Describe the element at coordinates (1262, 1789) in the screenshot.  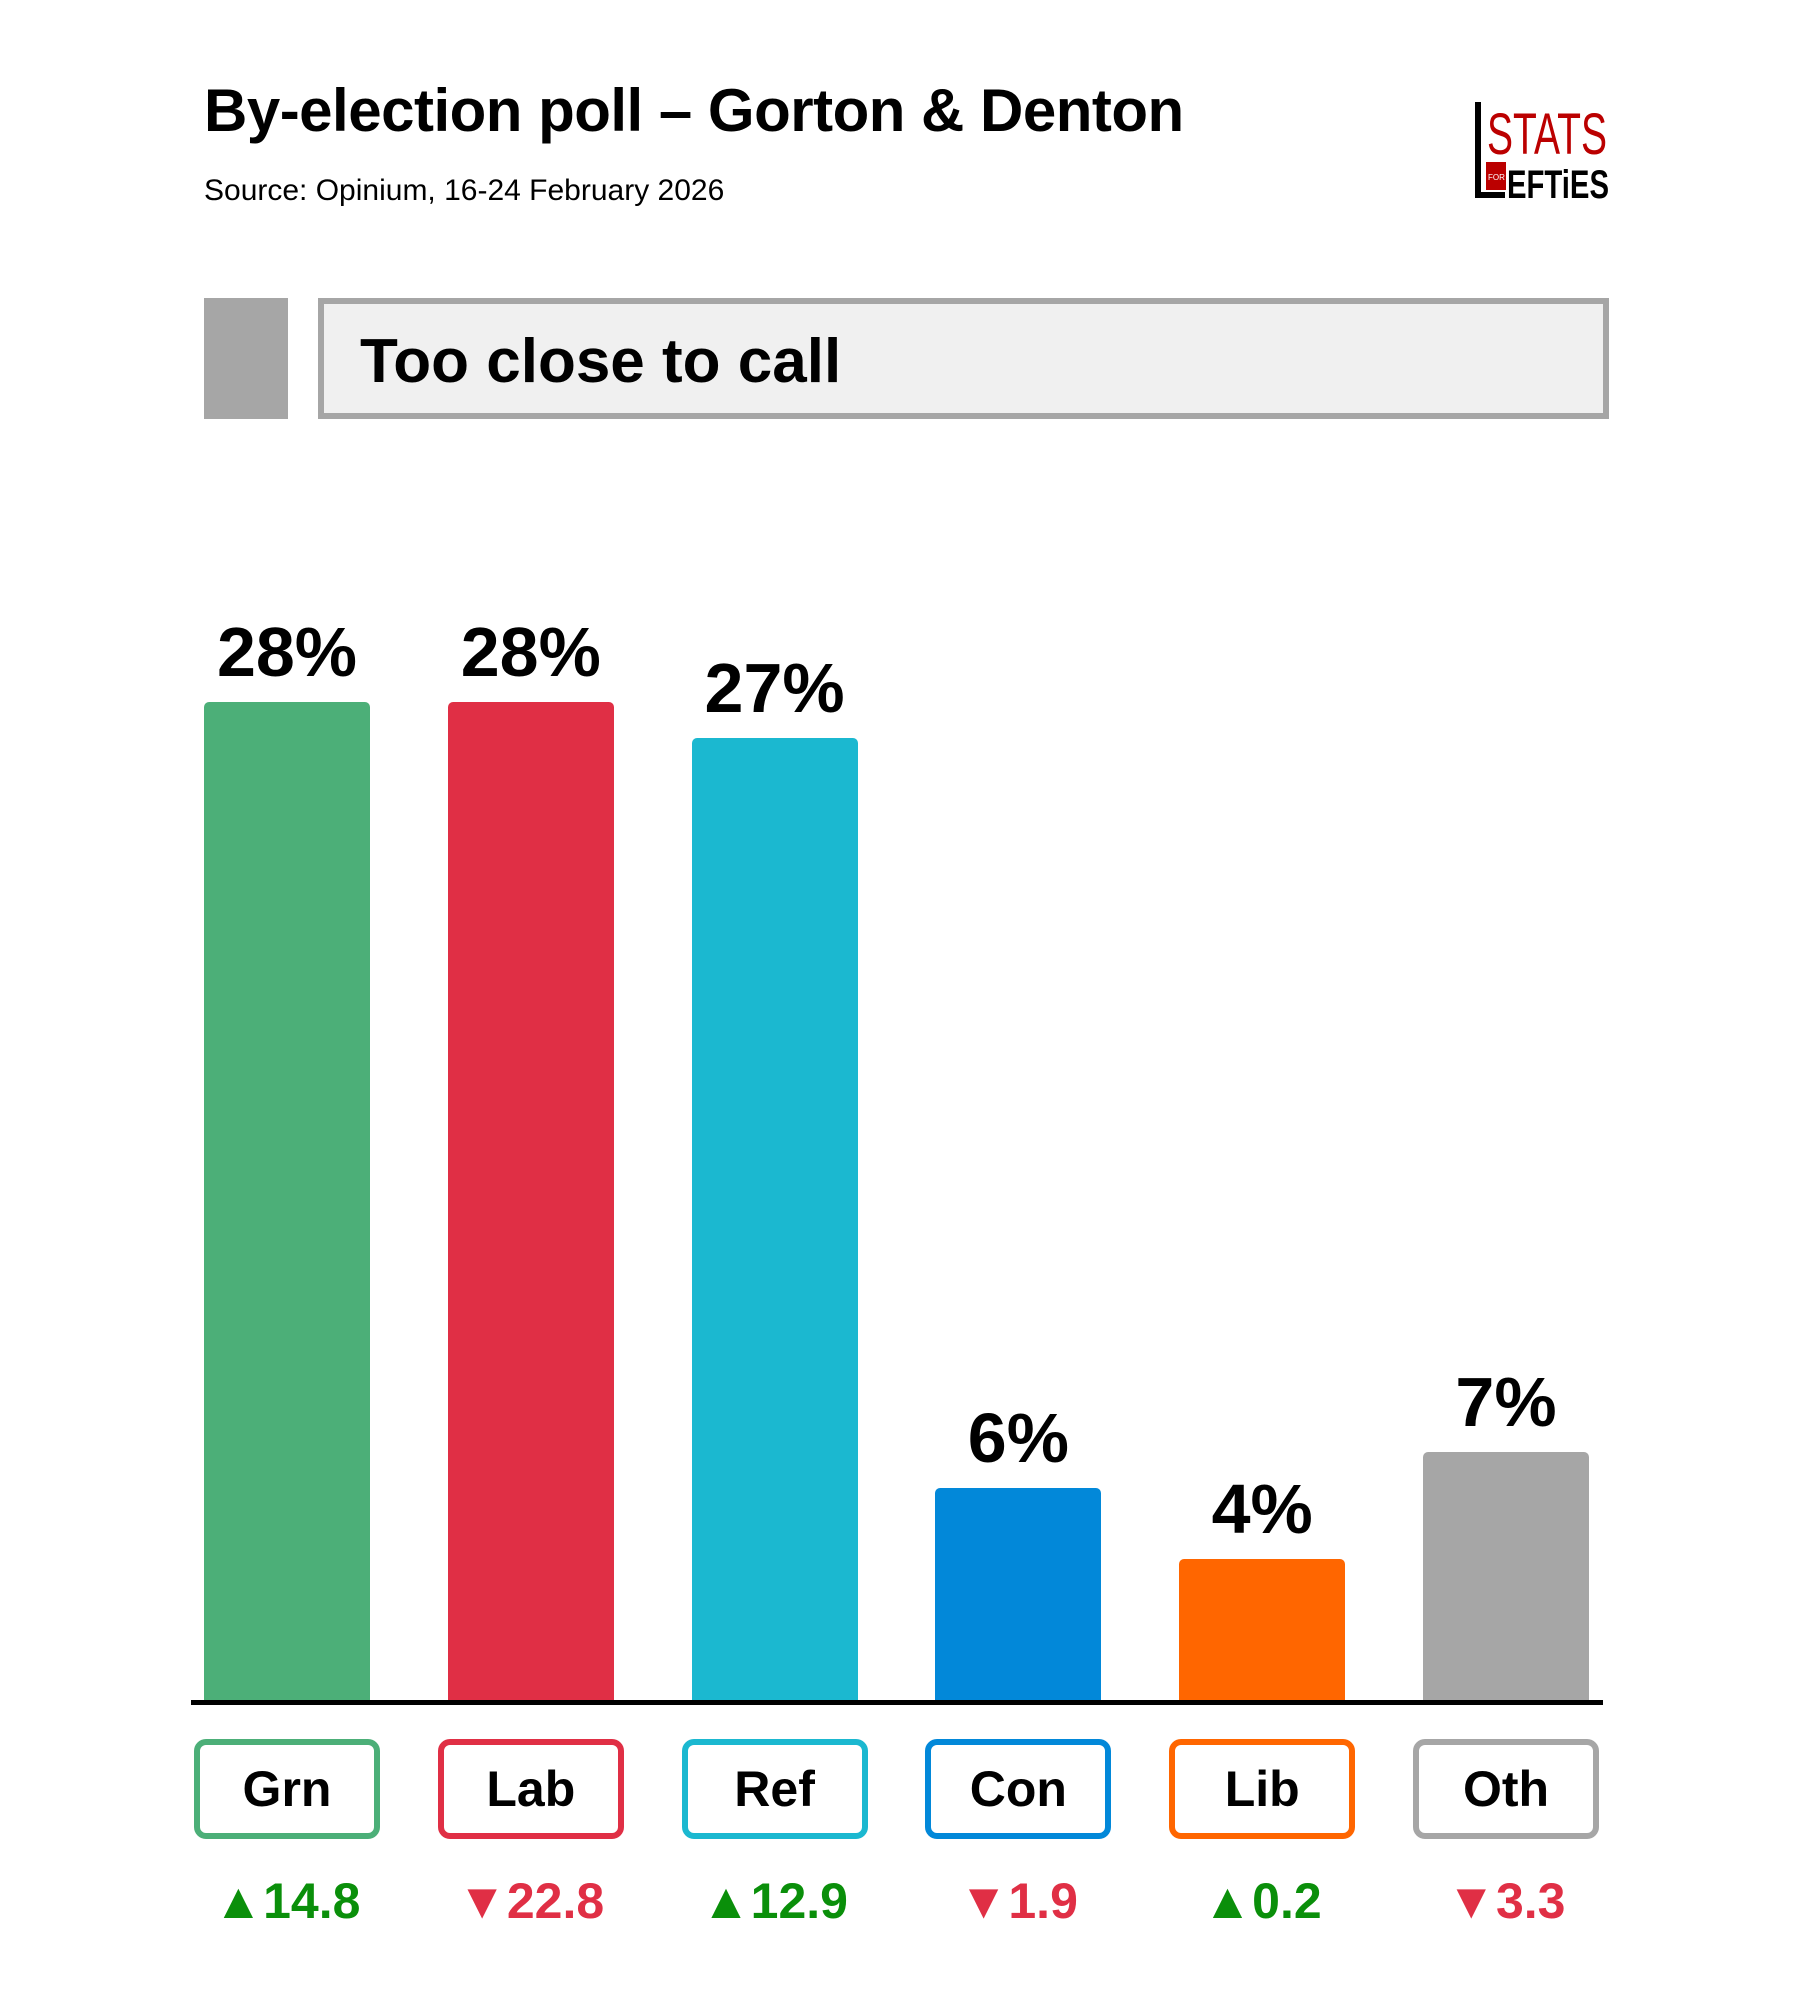
I see `party-label-lib: Lib` at that location.